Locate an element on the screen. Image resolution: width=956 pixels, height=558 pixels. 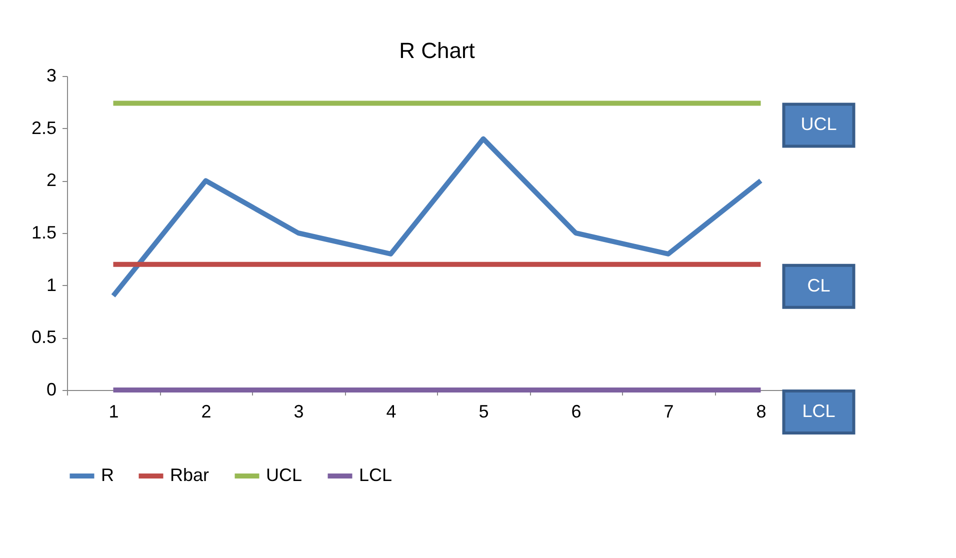
y-tick-label: 0 is located at coordinates (51, 390).